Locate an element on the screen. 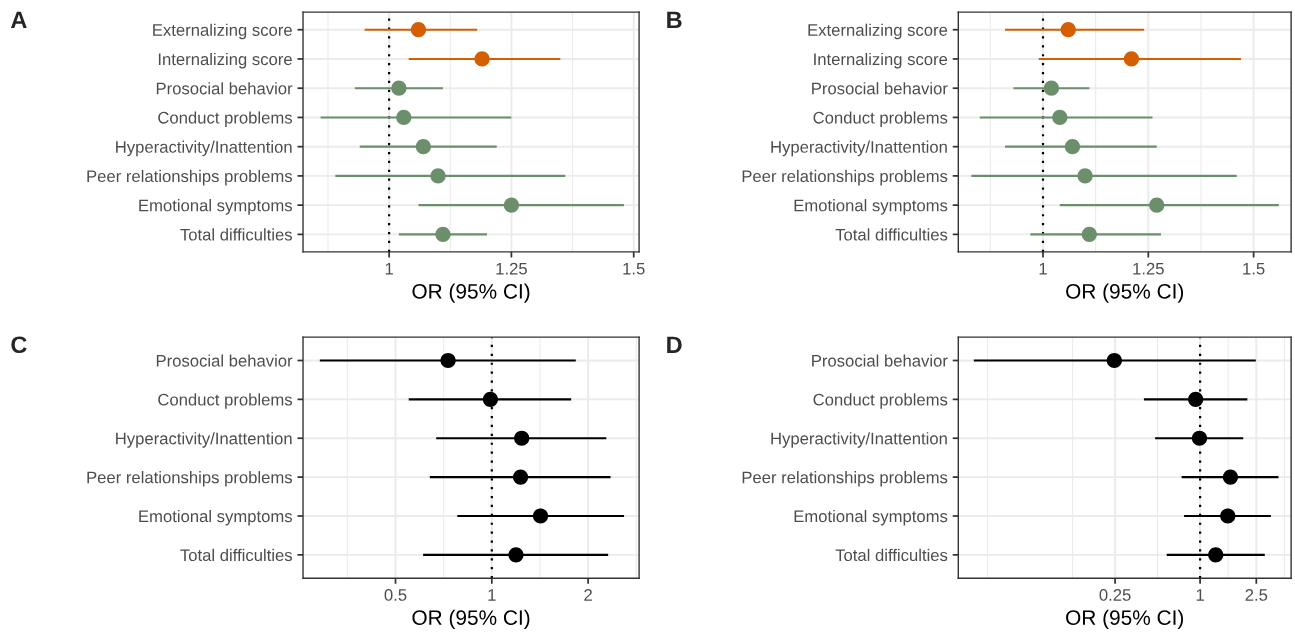  text: D is located at coordinates (674, 344).